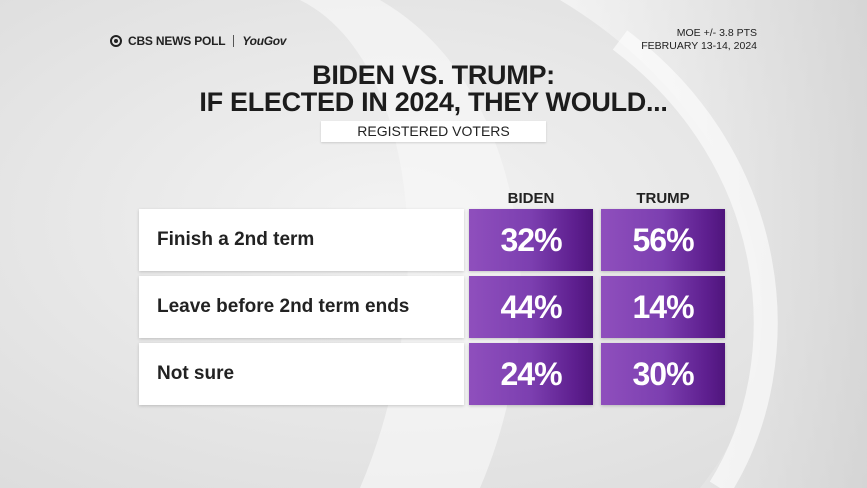  I want to click on chart-subtitle: REGISTERED VOTERS, so click(433, 131).